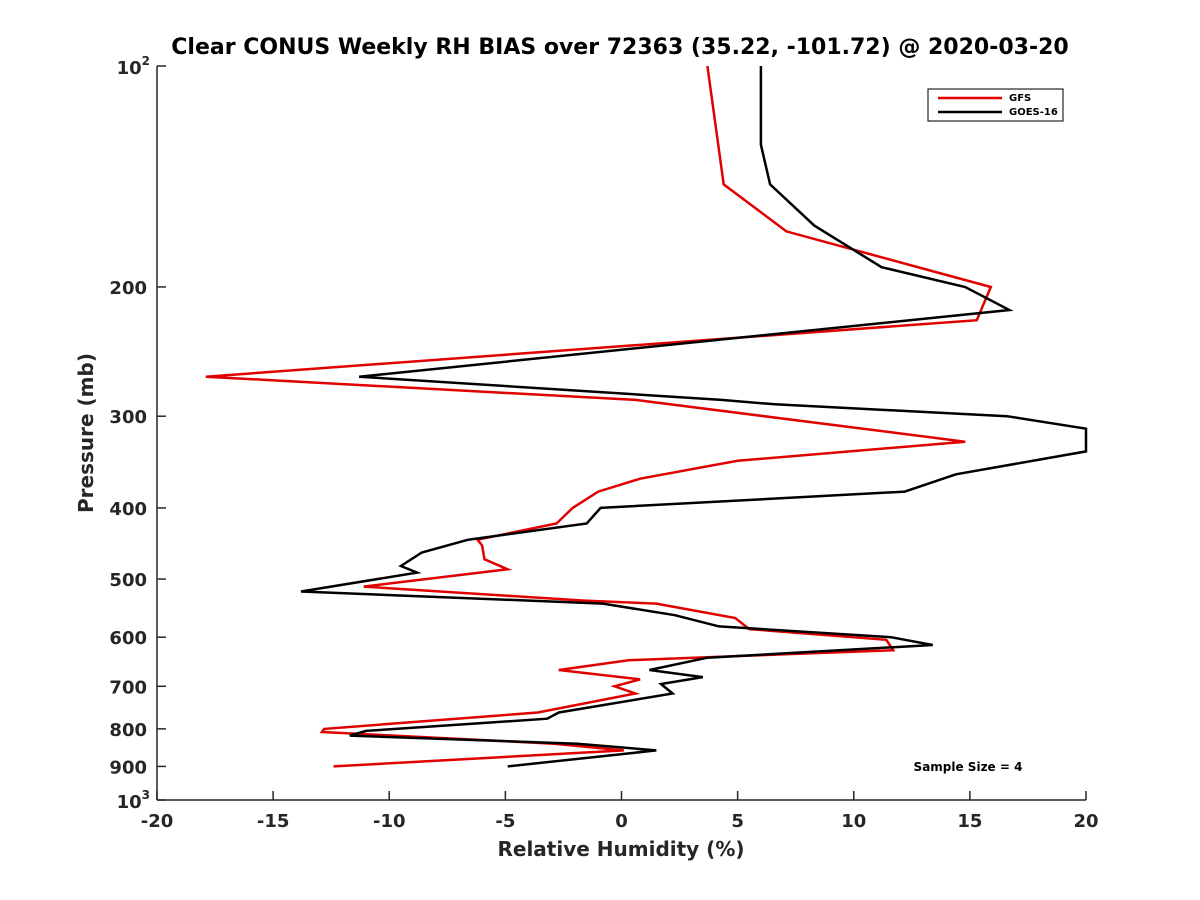 The height and width of the screenshot is (900, 1200). What do you see at coordinates (1085, 821) in the screenshot?
I see `x-tick-label: 20` at bounding box center [1085, 821].